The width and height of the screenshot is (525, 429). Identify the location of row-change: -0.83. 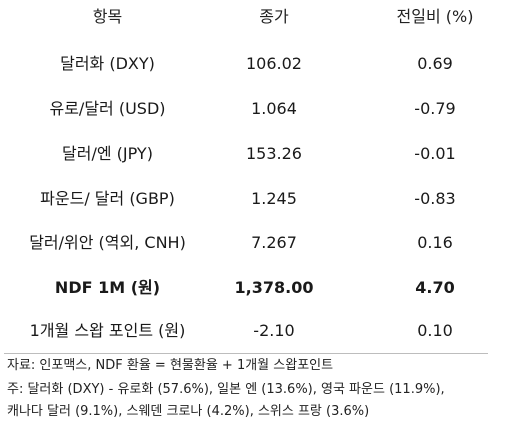
(435, 198).